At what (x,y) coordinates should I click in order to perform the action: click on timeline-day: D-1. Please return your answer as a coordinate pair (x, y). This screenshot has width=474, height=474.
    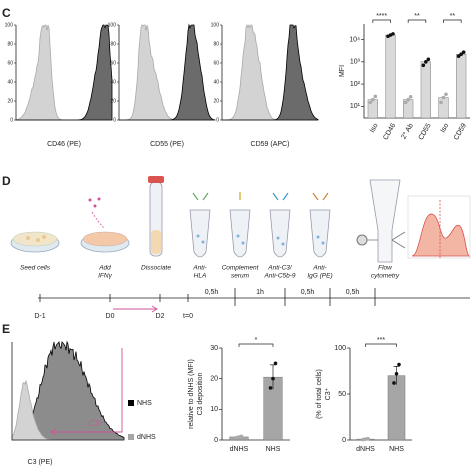
    Looking at the image, I should click on (39, 316).